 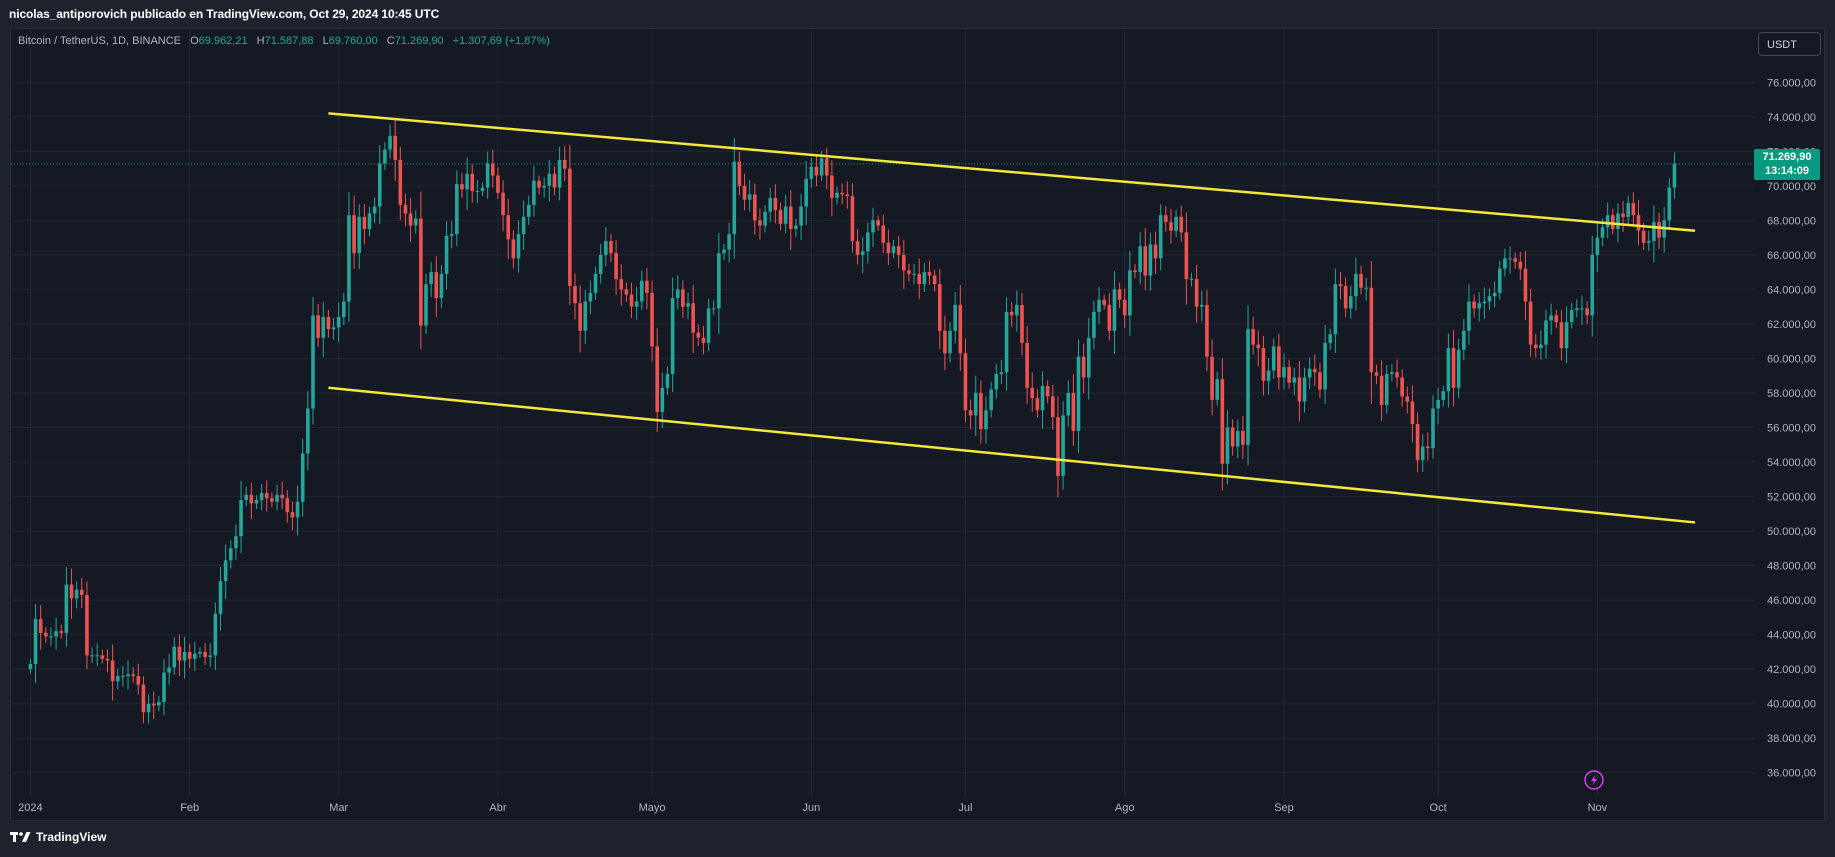 I want to click on price-tick-label: 60.000,00, so click(x=1791, y=359).